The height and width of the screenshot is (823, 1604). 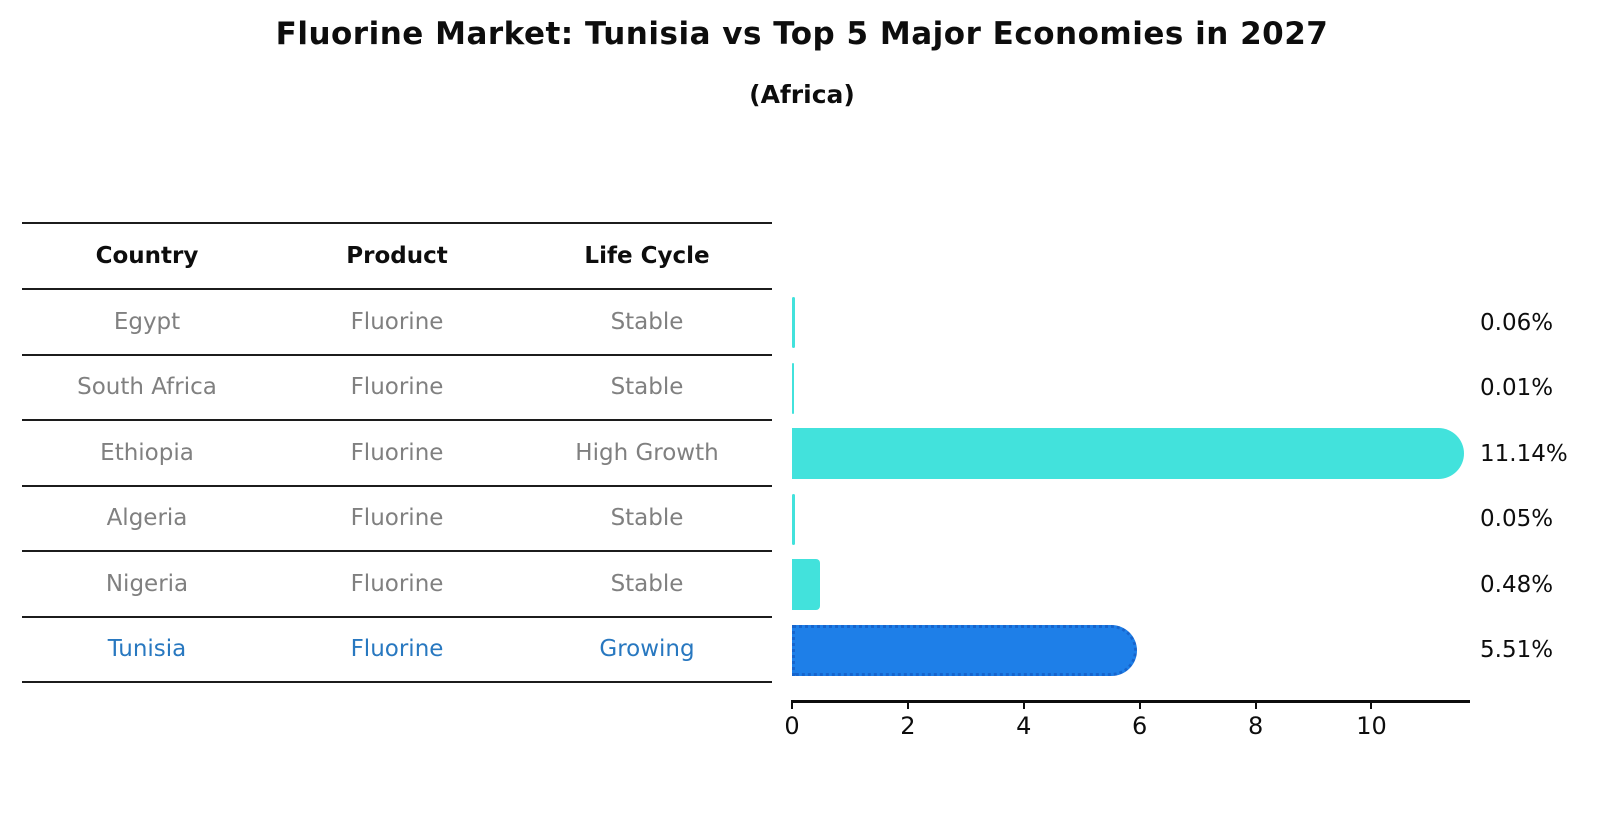 I want to click on bar-value-label: 5.51%, so click(x=1517, y=650).